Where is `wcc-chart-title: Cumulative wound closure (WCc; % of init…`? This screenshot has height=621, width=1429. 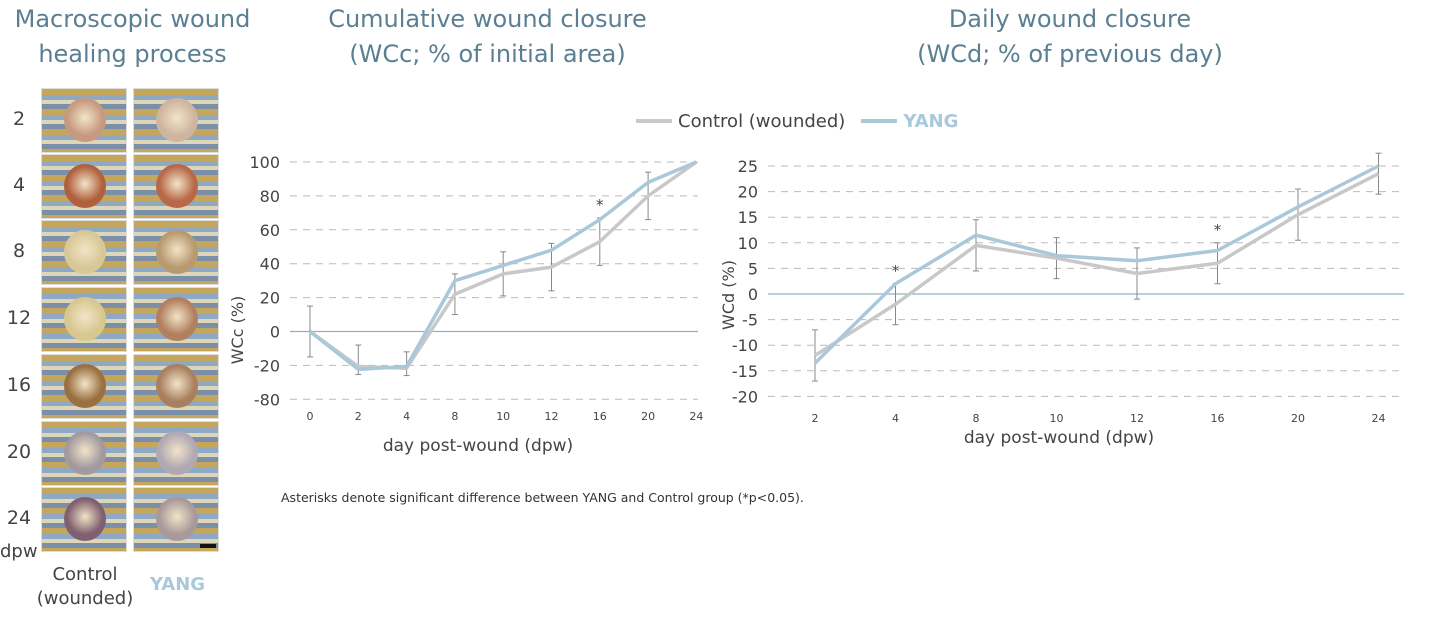 wcc-chart-title: Cumulative wound closure (WCc; % of init… is located at coordinates (487, 37).